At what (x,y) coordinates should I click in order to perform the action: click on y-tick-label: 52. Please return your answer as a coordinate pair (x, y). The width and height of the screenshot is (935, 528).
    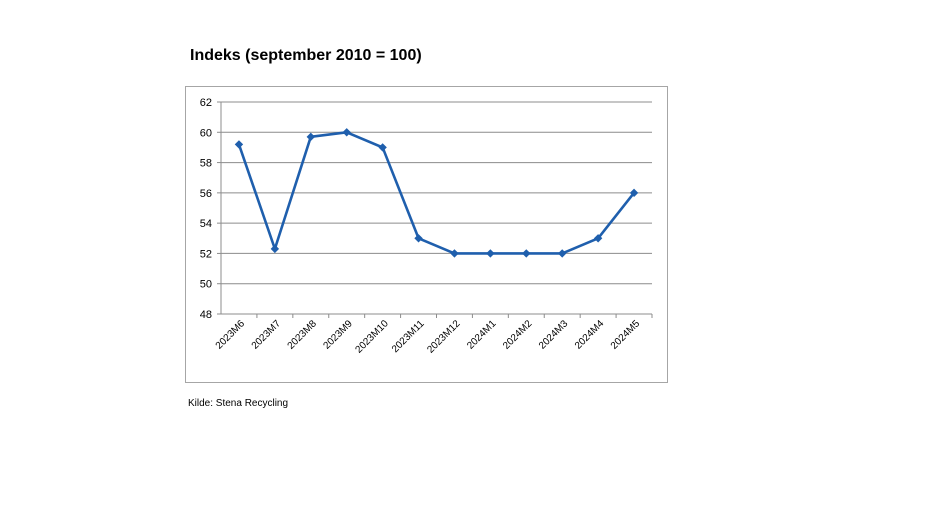
    Looking at the image, I should click on (206, 254).